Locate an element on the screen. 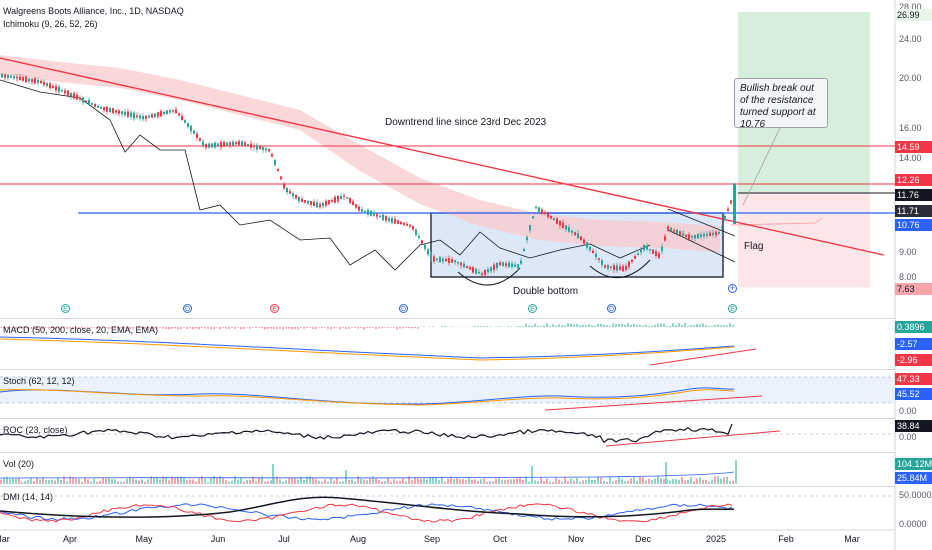 The height and width of the screenshot is (550, 932). price-tag-stop: 7.63 is located at coordinates (913, 289).